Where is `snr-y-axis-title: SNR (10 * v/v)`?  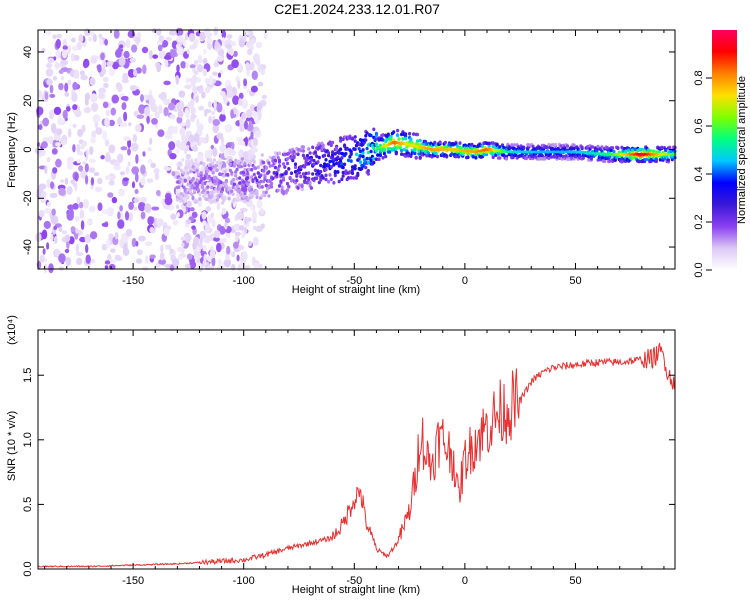
snr-y-axis-title: SNR (10 * v/v) is located at coordinates (12, 446).